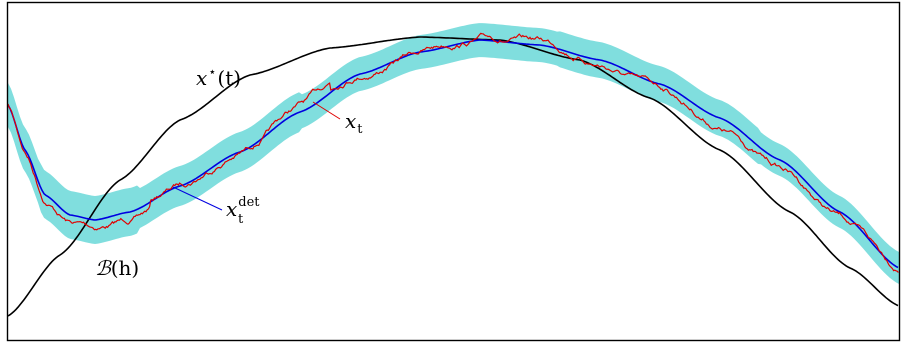 This screenshot has height=345, width=901. I want to click on label-x-star-base: x, so click(201, 78).